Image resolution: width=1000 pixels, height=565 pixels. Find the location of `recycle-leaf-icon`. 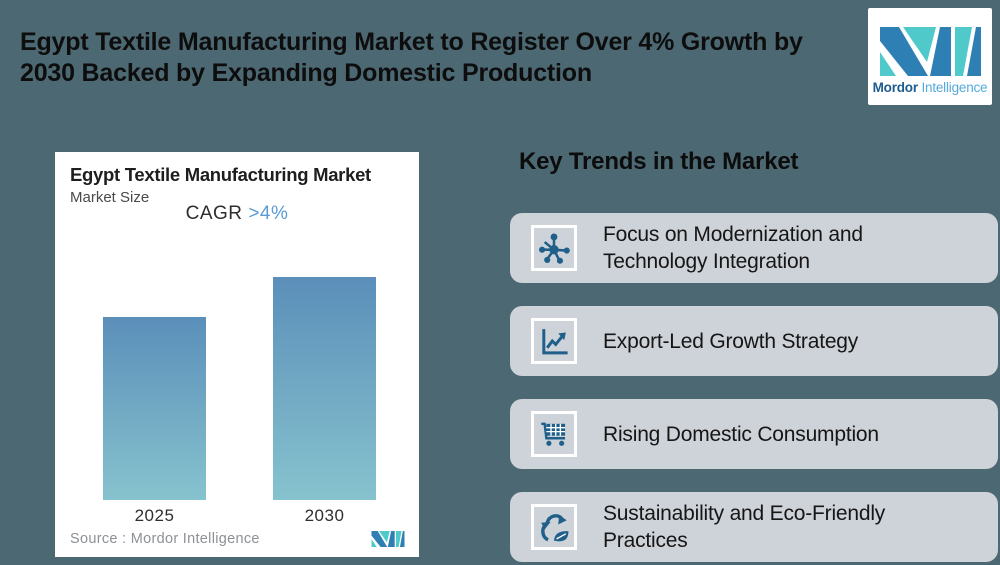

recycle-leaf-icon is located at coordinates (554, 527).